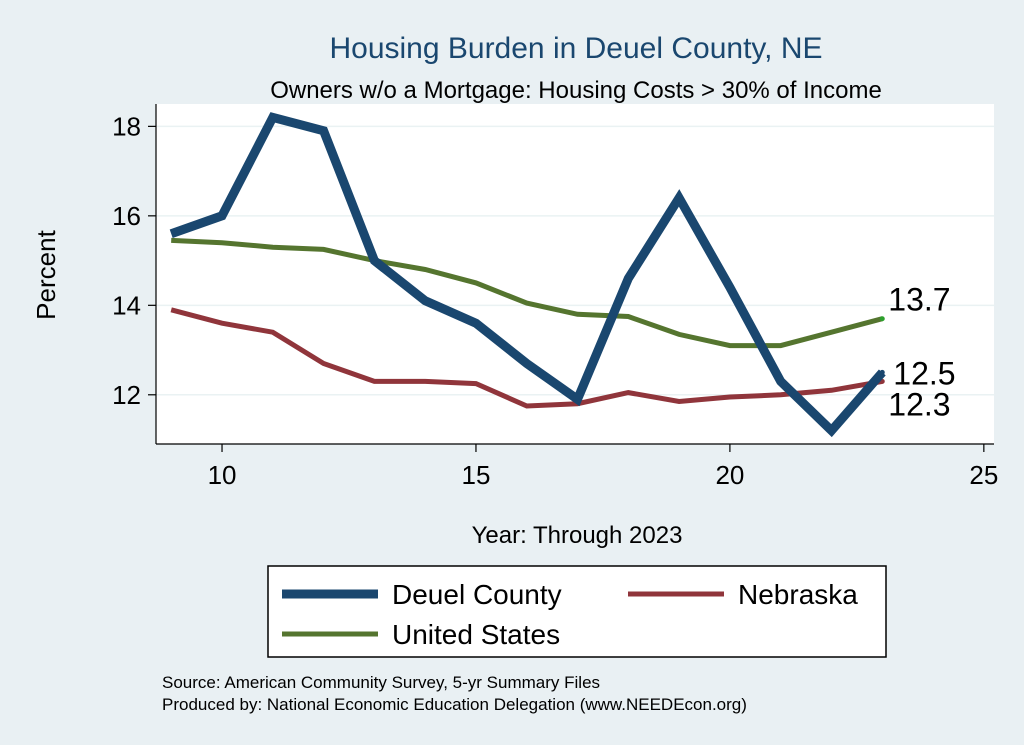 Image resolution: width=1024 pixels, height=745 pixels. Describe the element at coordinates (924, 373) in the screenshot. I see `end-label-deuel-county: 12.5` at that location.